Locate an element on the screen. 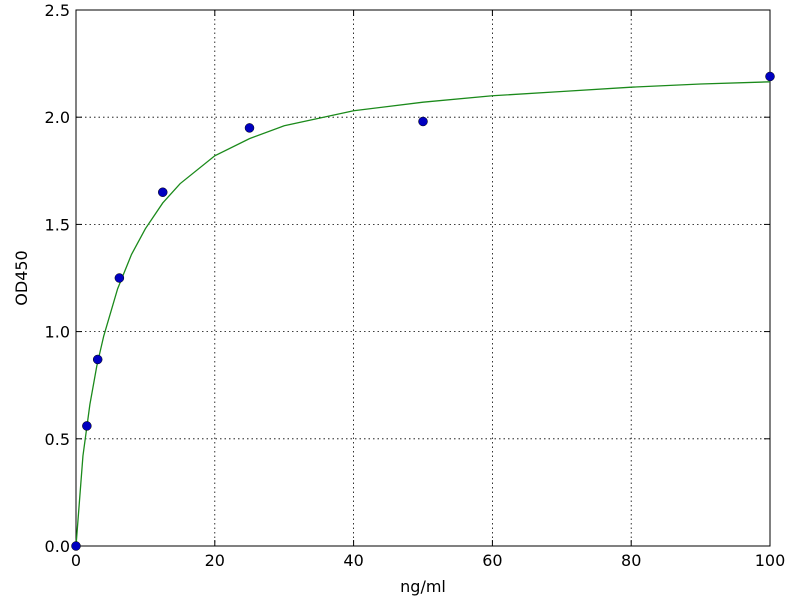 The image size is (800, 600). x-axis-label: ng/ml is located at coordinates (423, 586).